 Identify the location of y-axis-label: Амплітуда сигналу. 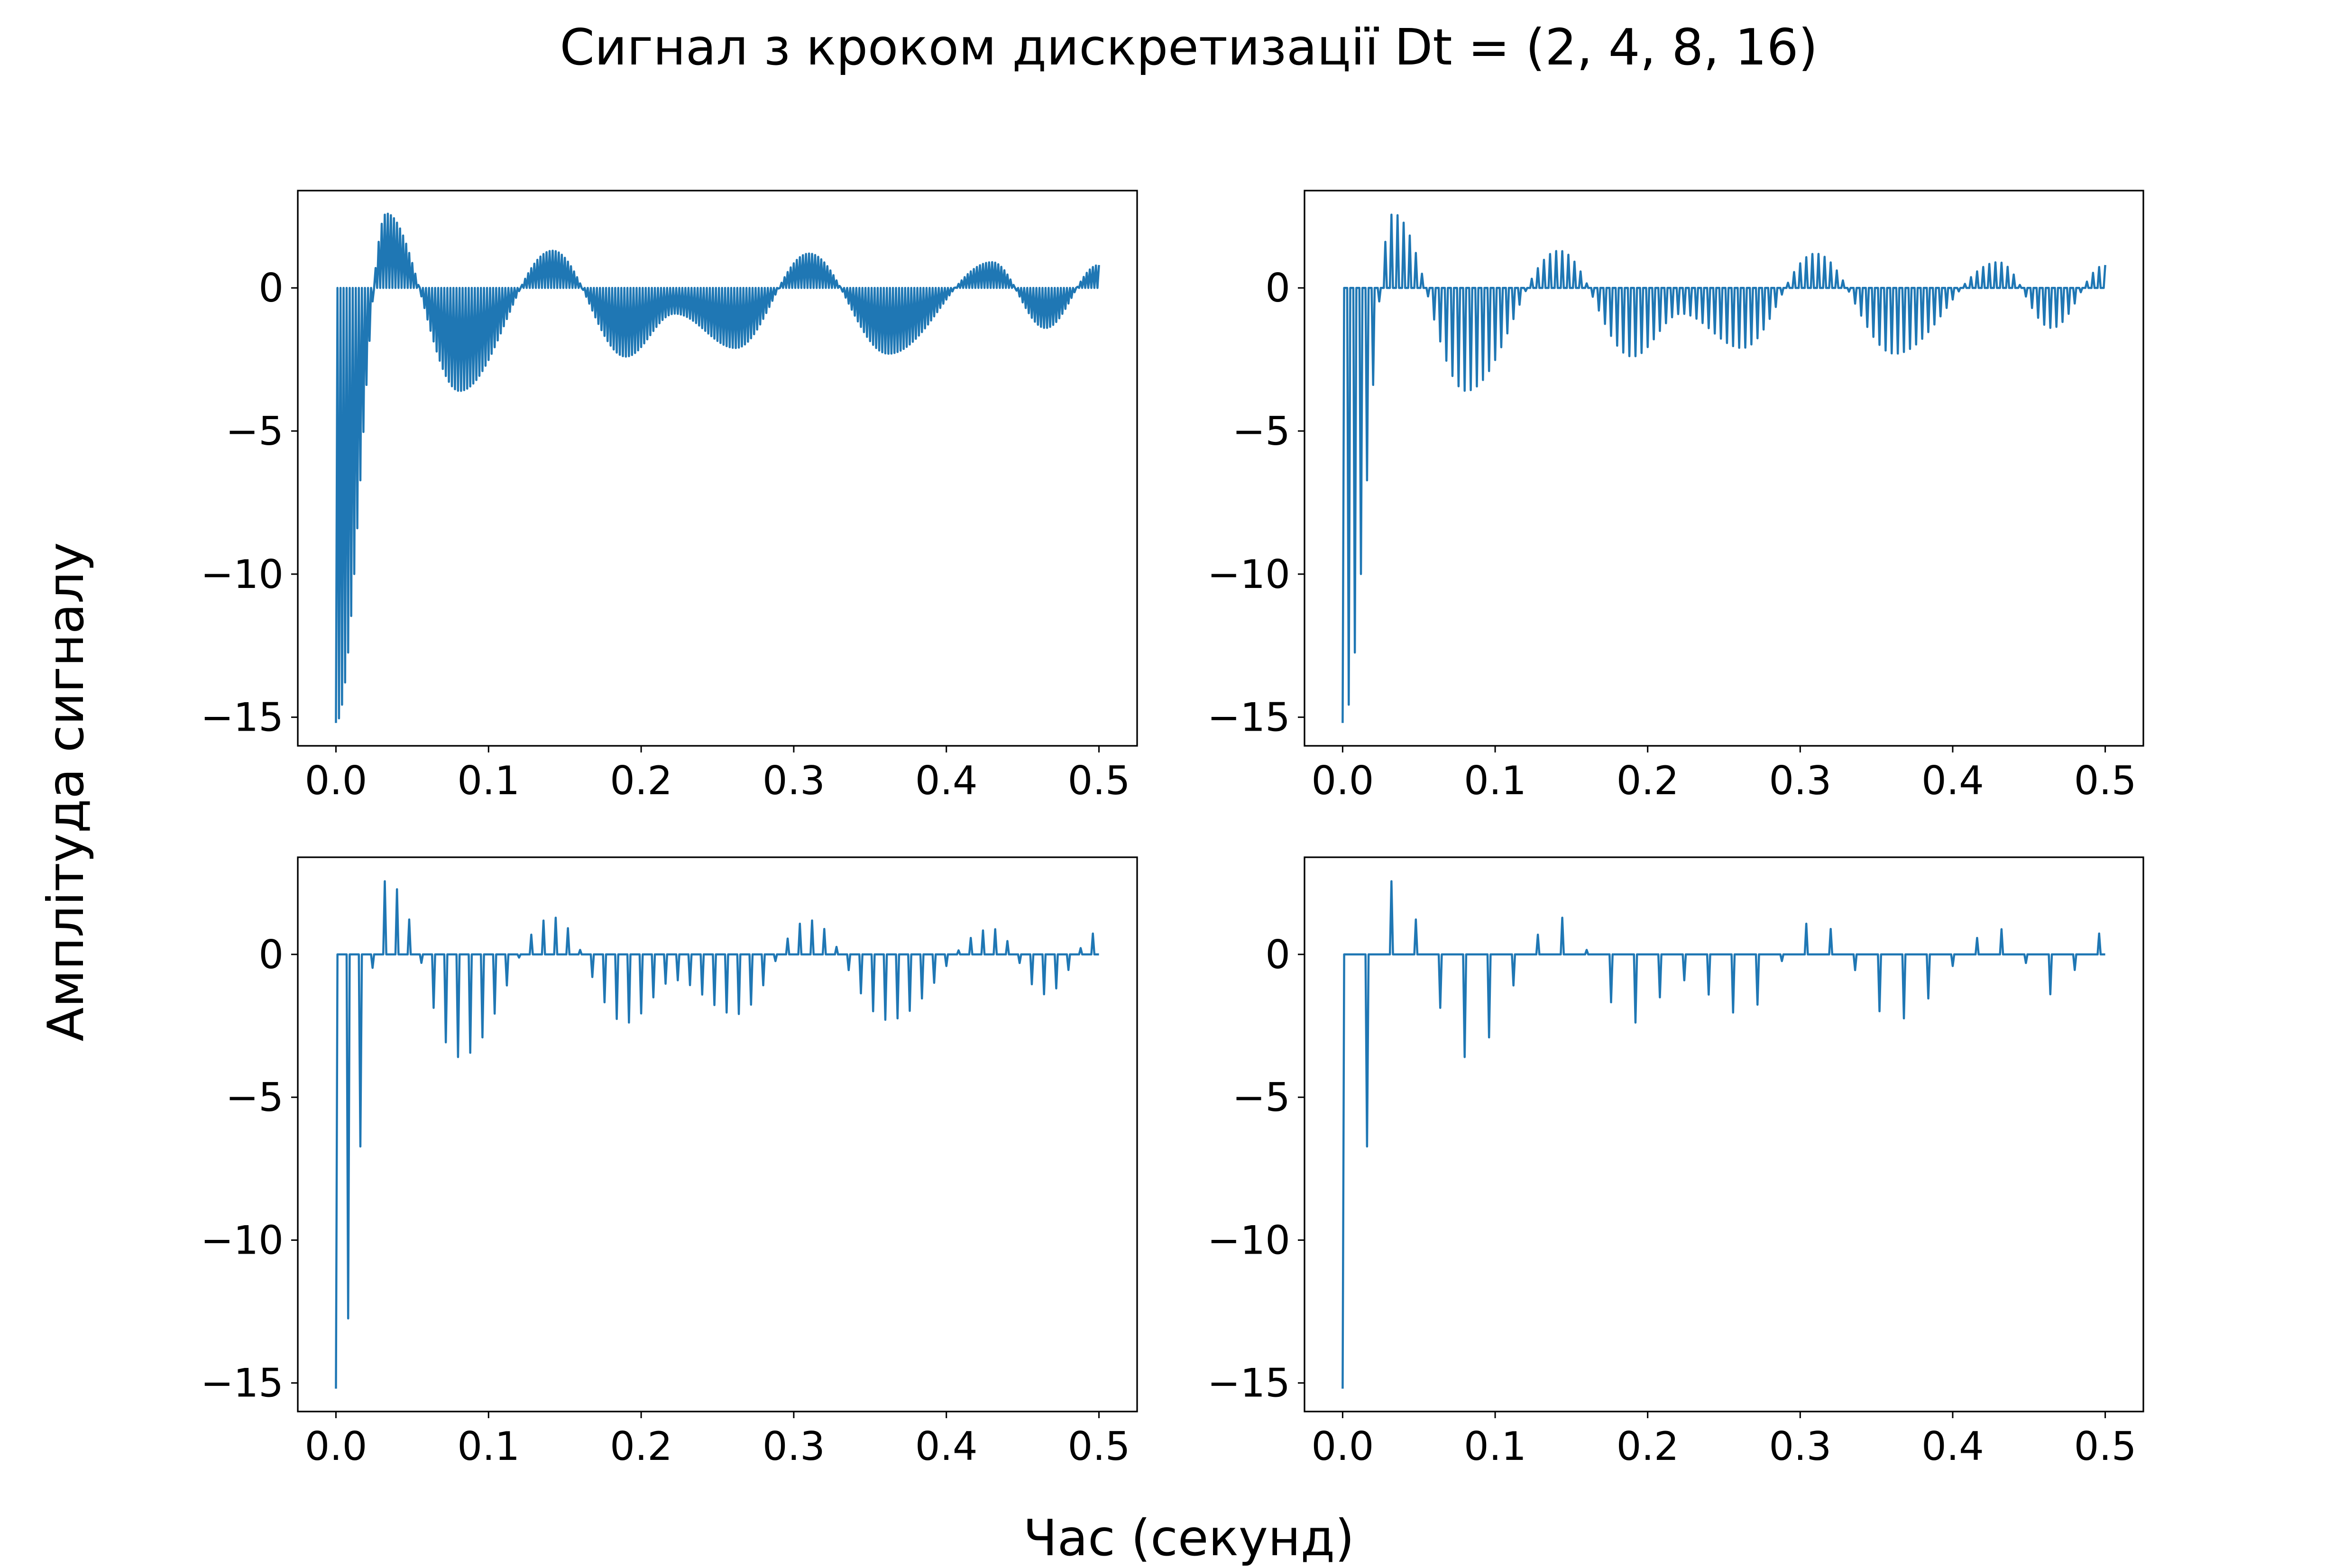
(66, 792).